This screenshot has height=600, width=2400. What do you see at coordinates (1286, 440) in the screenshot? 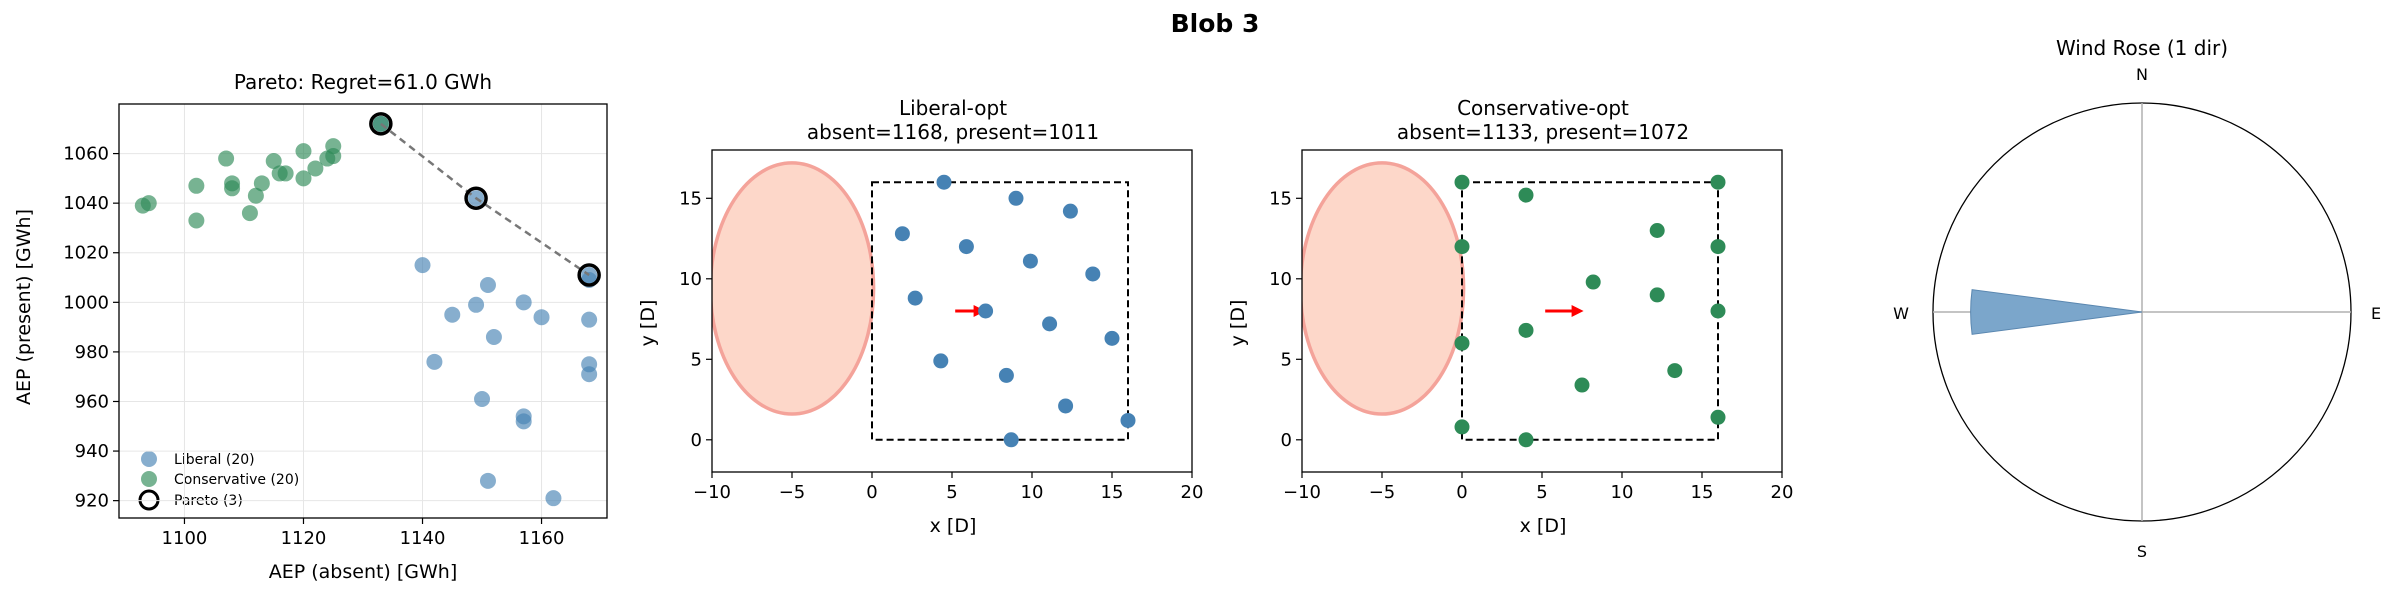
I see `conservative-ytick-label: 0` at bounding box center [1286, 440].